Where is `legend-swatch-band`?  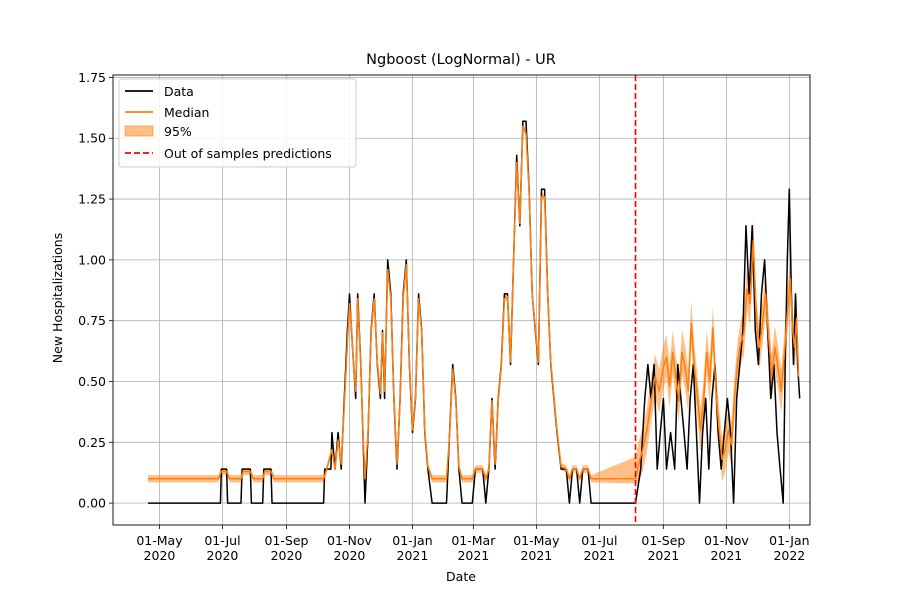 legend-swatch-band is located at coordinates (139, 131).